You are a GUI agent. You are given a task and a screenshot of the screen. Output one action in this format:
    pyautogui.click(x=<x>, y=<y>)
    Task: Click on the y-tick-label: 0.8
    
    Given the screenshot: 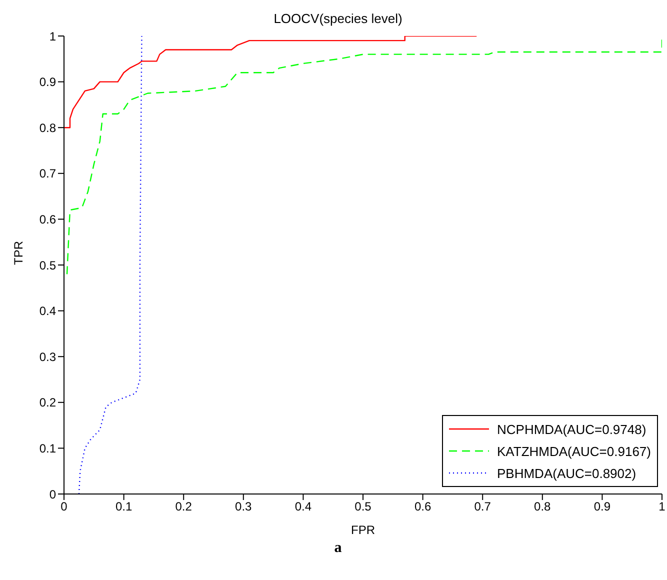 What is the action you would take?
    pyautogui.click(x=47, y=127)
    